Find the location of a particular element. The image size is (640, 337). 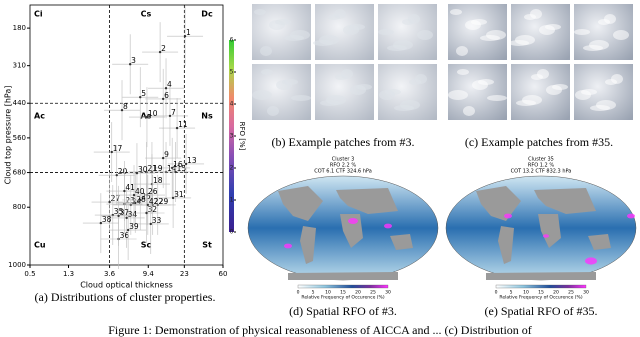

point-label: 33 is located at coordinates (157, 220).